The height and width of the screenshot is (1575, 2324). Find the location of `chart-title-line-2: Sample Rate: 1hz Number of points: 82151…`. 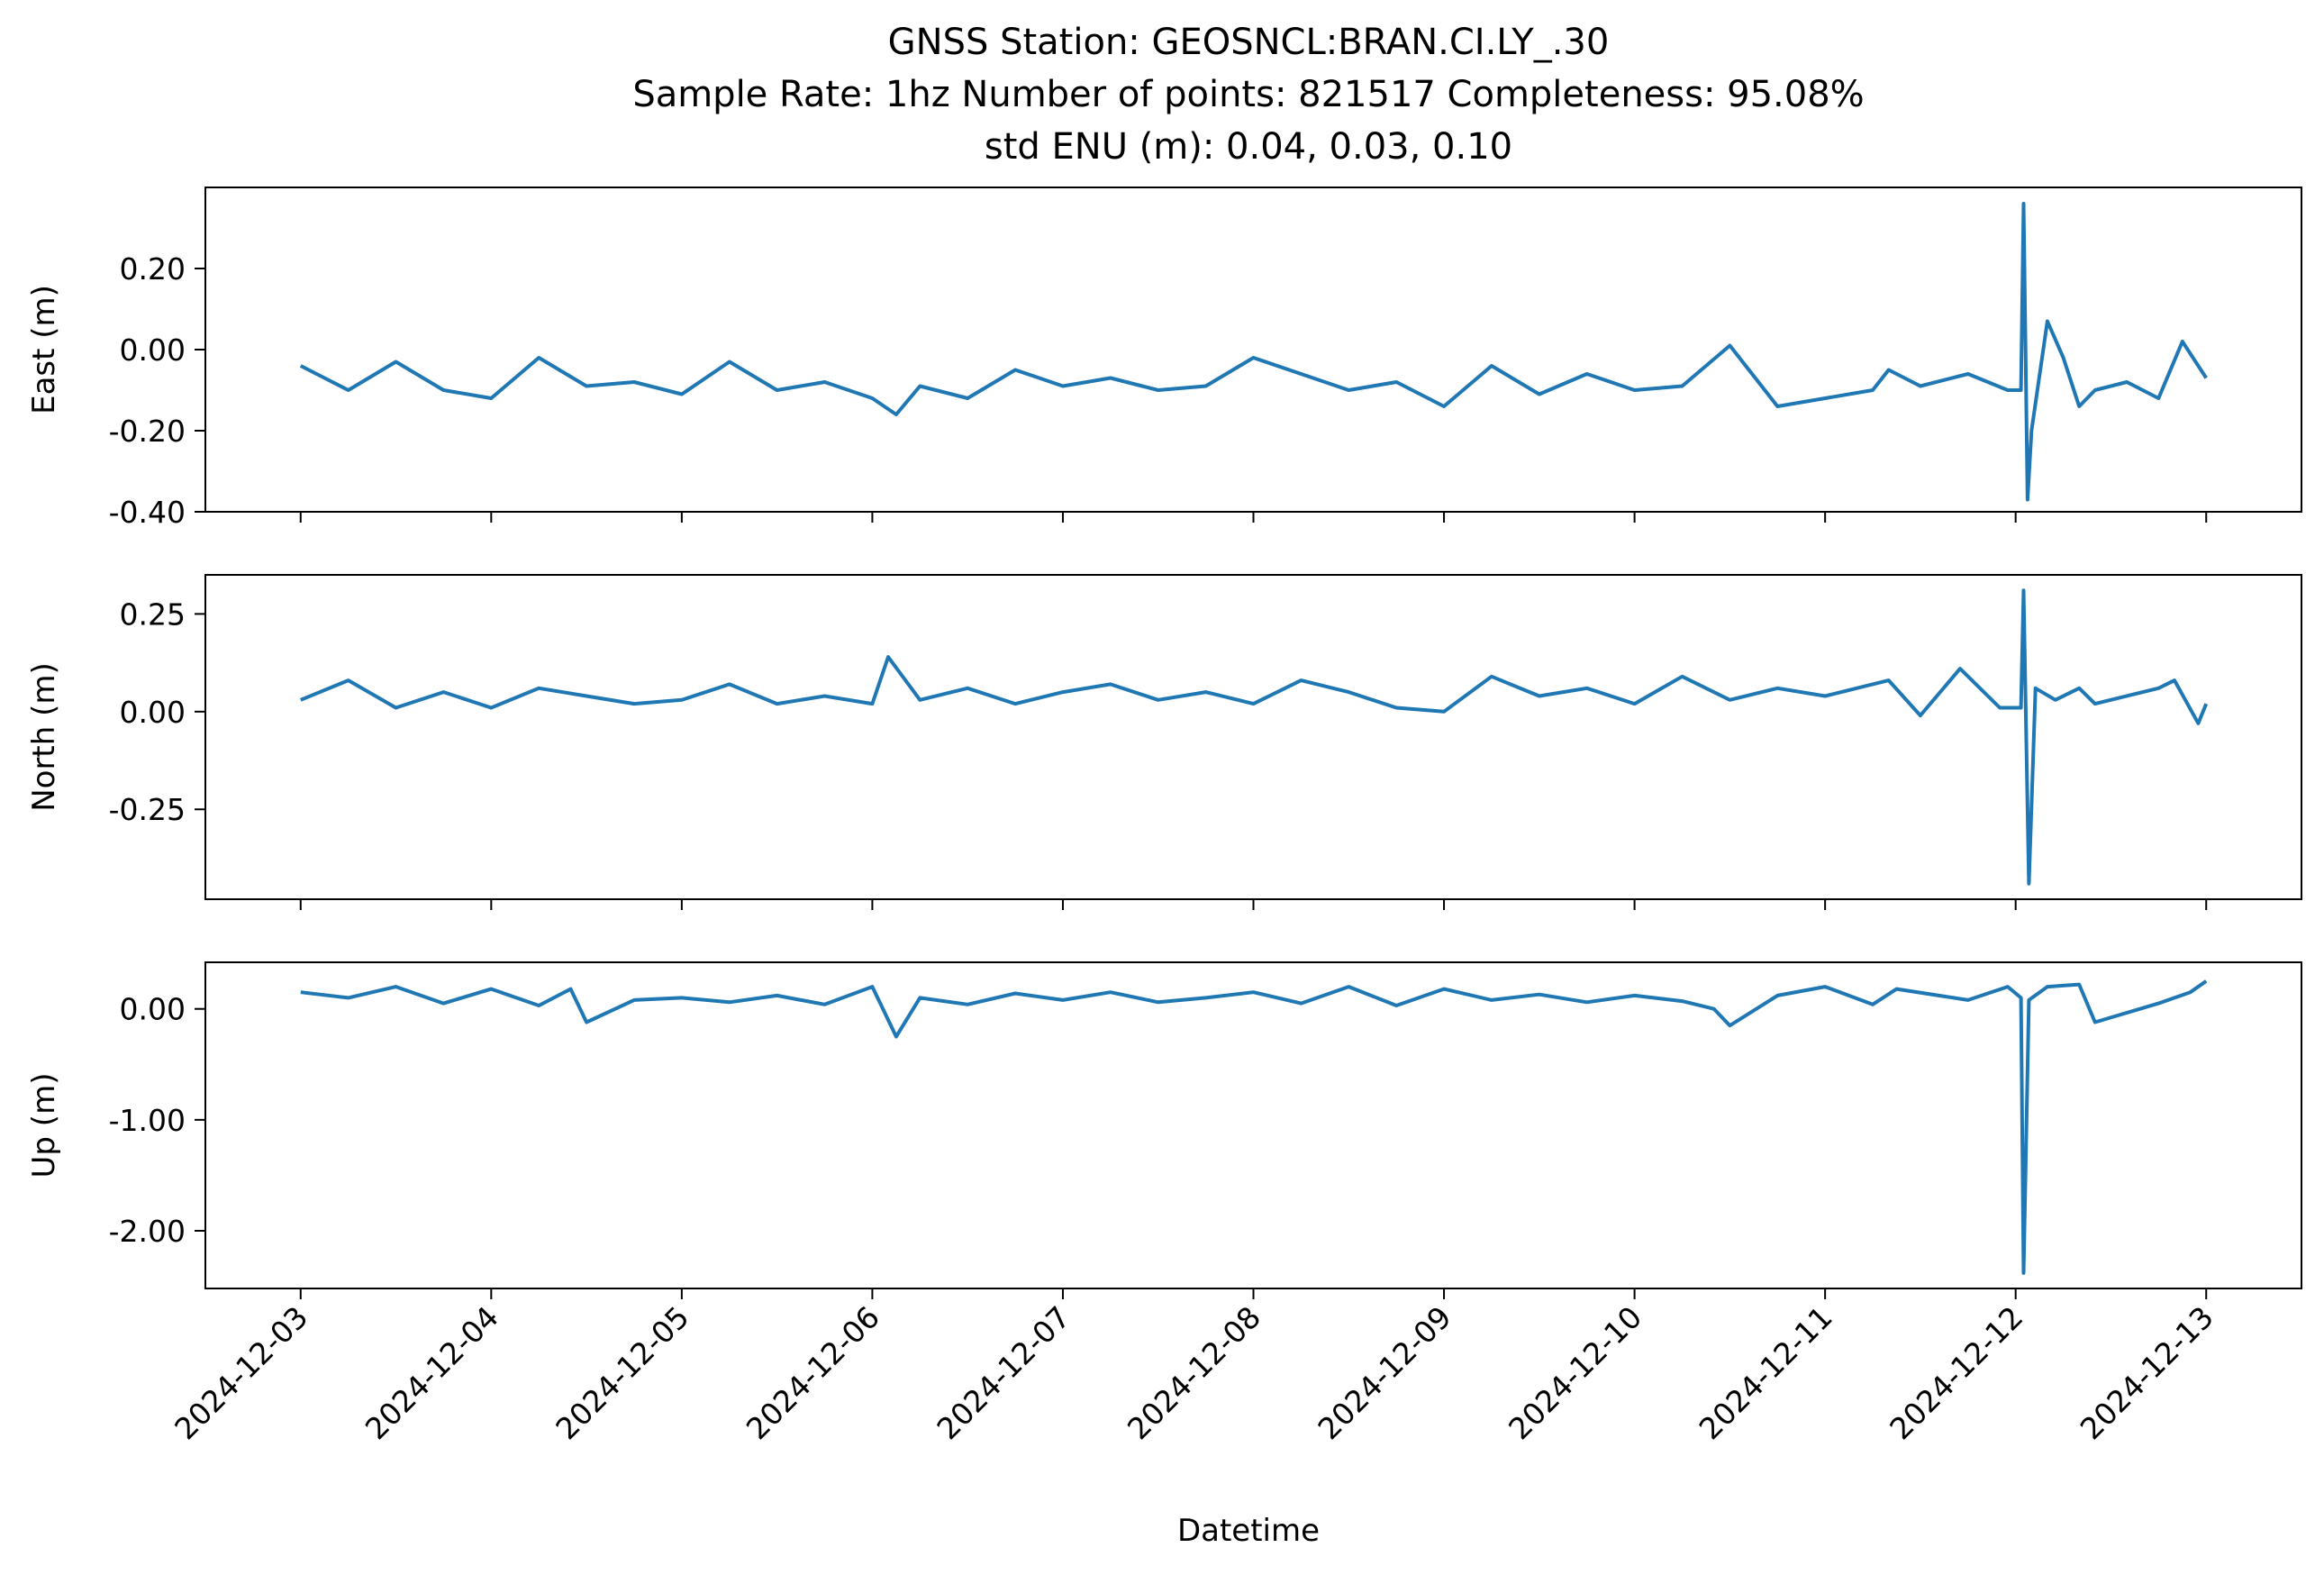

chart-title-line-2: Sample Rate: 1hz Number of points: 82151… is located at coordinates (1248, 94).